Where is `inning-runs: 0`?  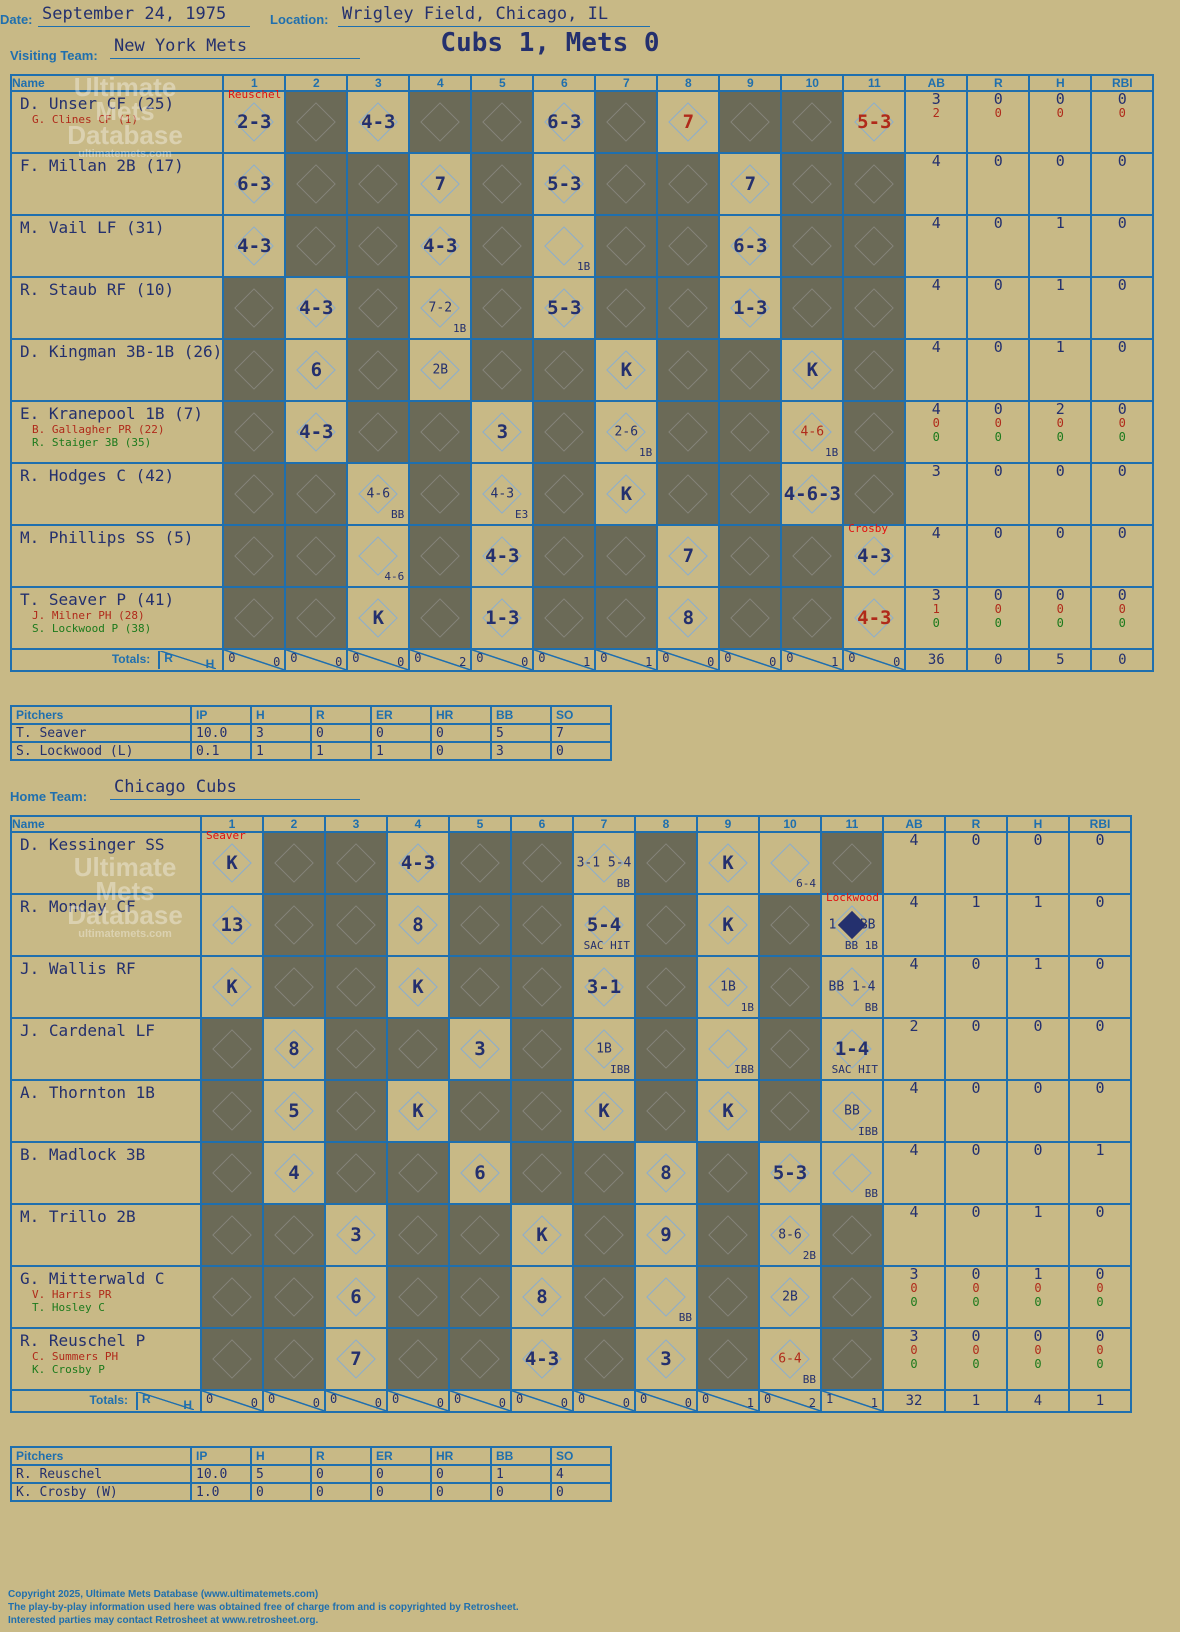 inning-runs: 0 is located at coordinates (706, 1399).